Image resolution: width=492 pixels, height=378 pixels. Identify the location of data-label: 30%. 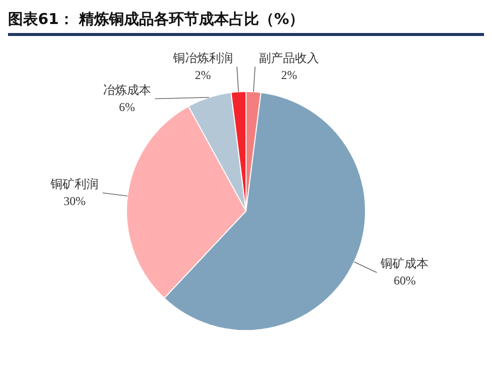
(75, 201).